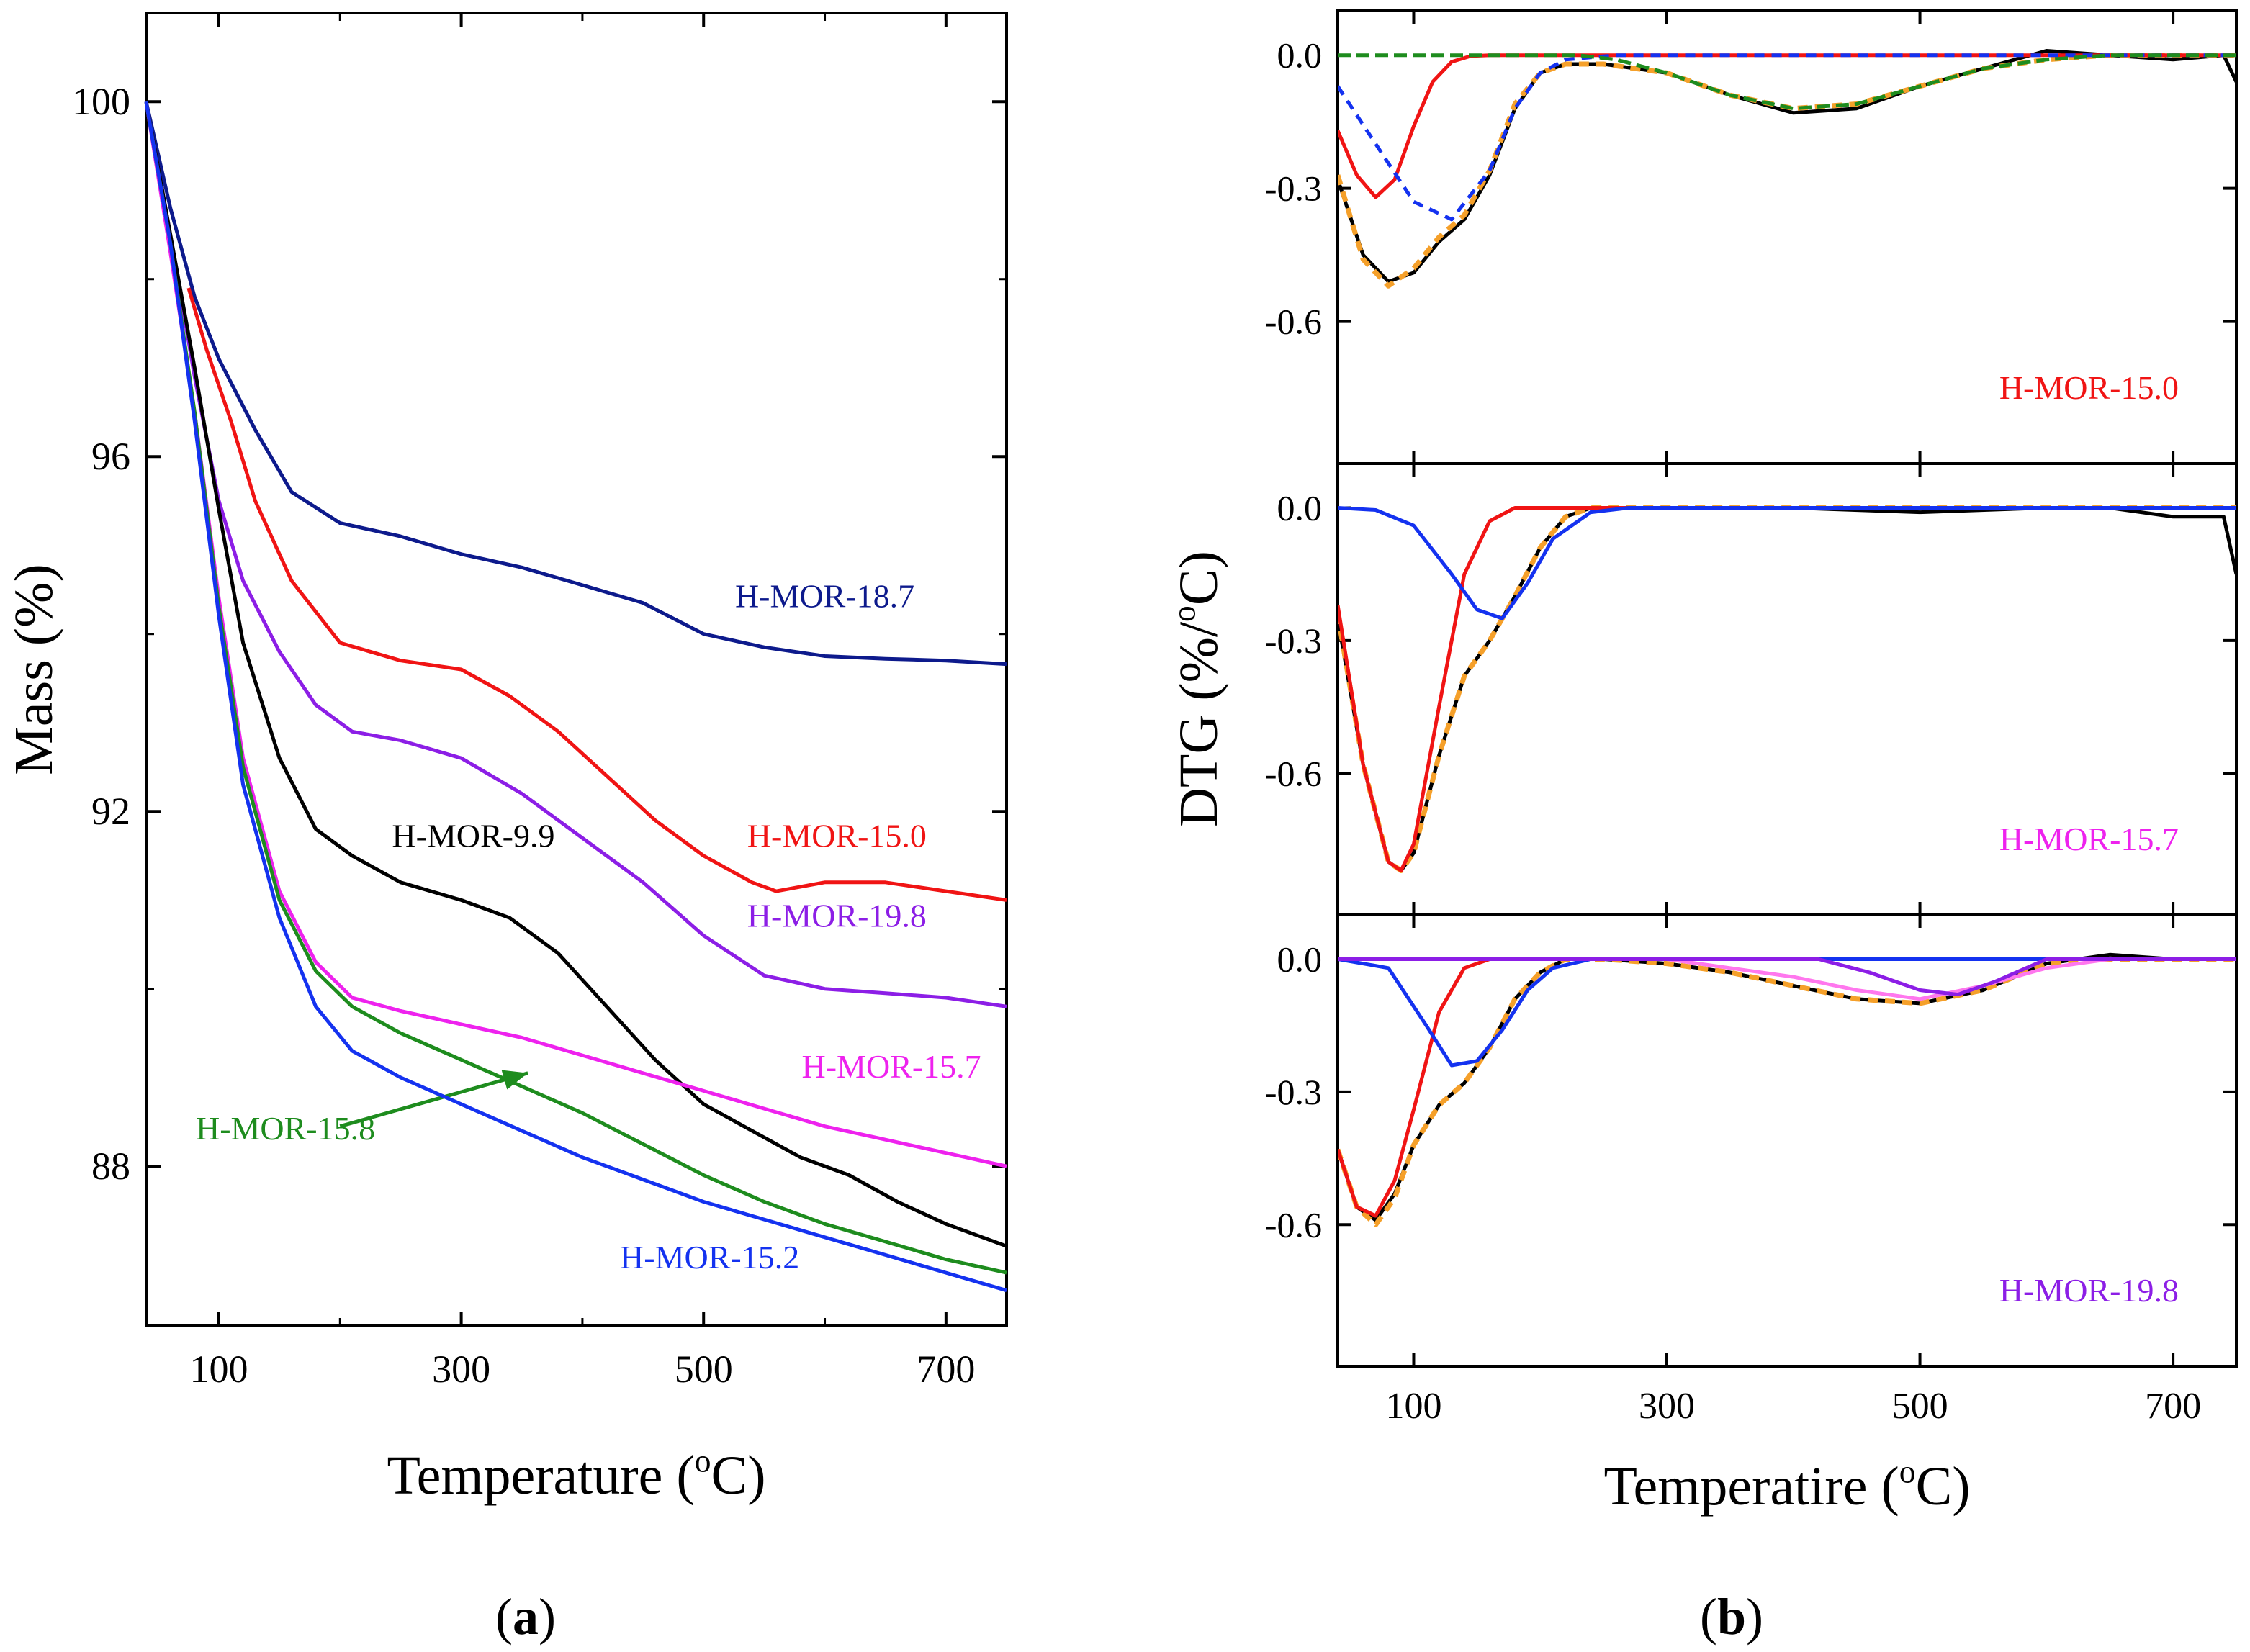 The height and width of the screenshot is (1652, 2250). I want to click on y-tick-label: 96, so click(110, 457).